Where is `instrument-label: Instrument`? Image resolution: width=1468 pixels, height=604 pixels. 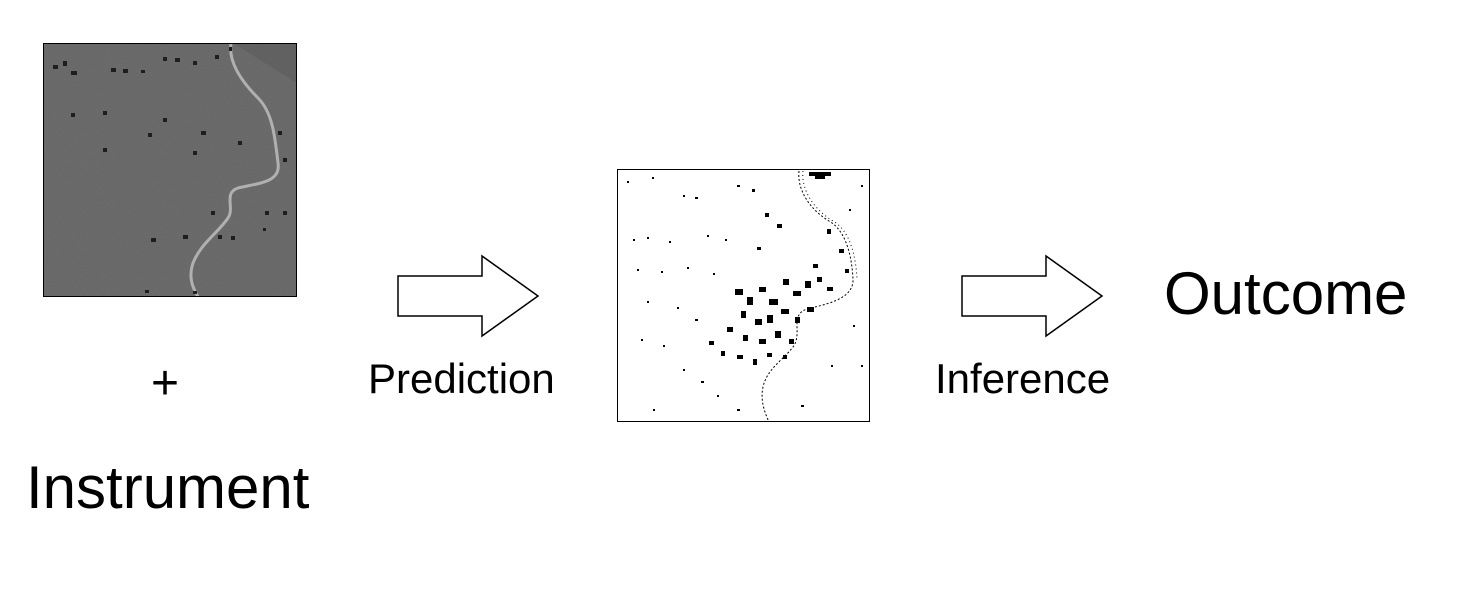 instrument-label: Instrument is located at coordinates (168, 487).